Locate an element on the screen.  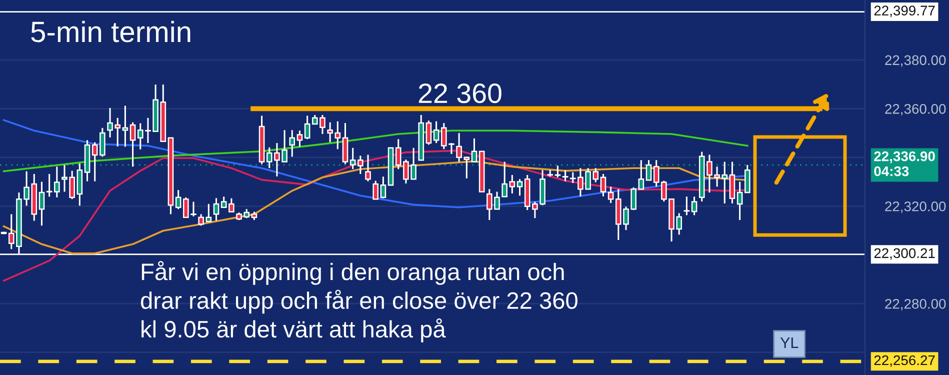
y-tick-label: 22,360.00 is located at coordinates (915, 110).